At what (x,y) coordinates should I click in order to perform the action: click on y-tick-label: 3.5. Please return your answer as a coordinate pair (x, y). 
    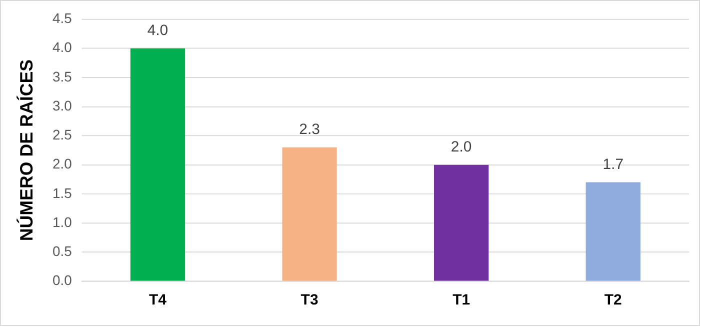
    Looking at the image, I should click on (62, 76).